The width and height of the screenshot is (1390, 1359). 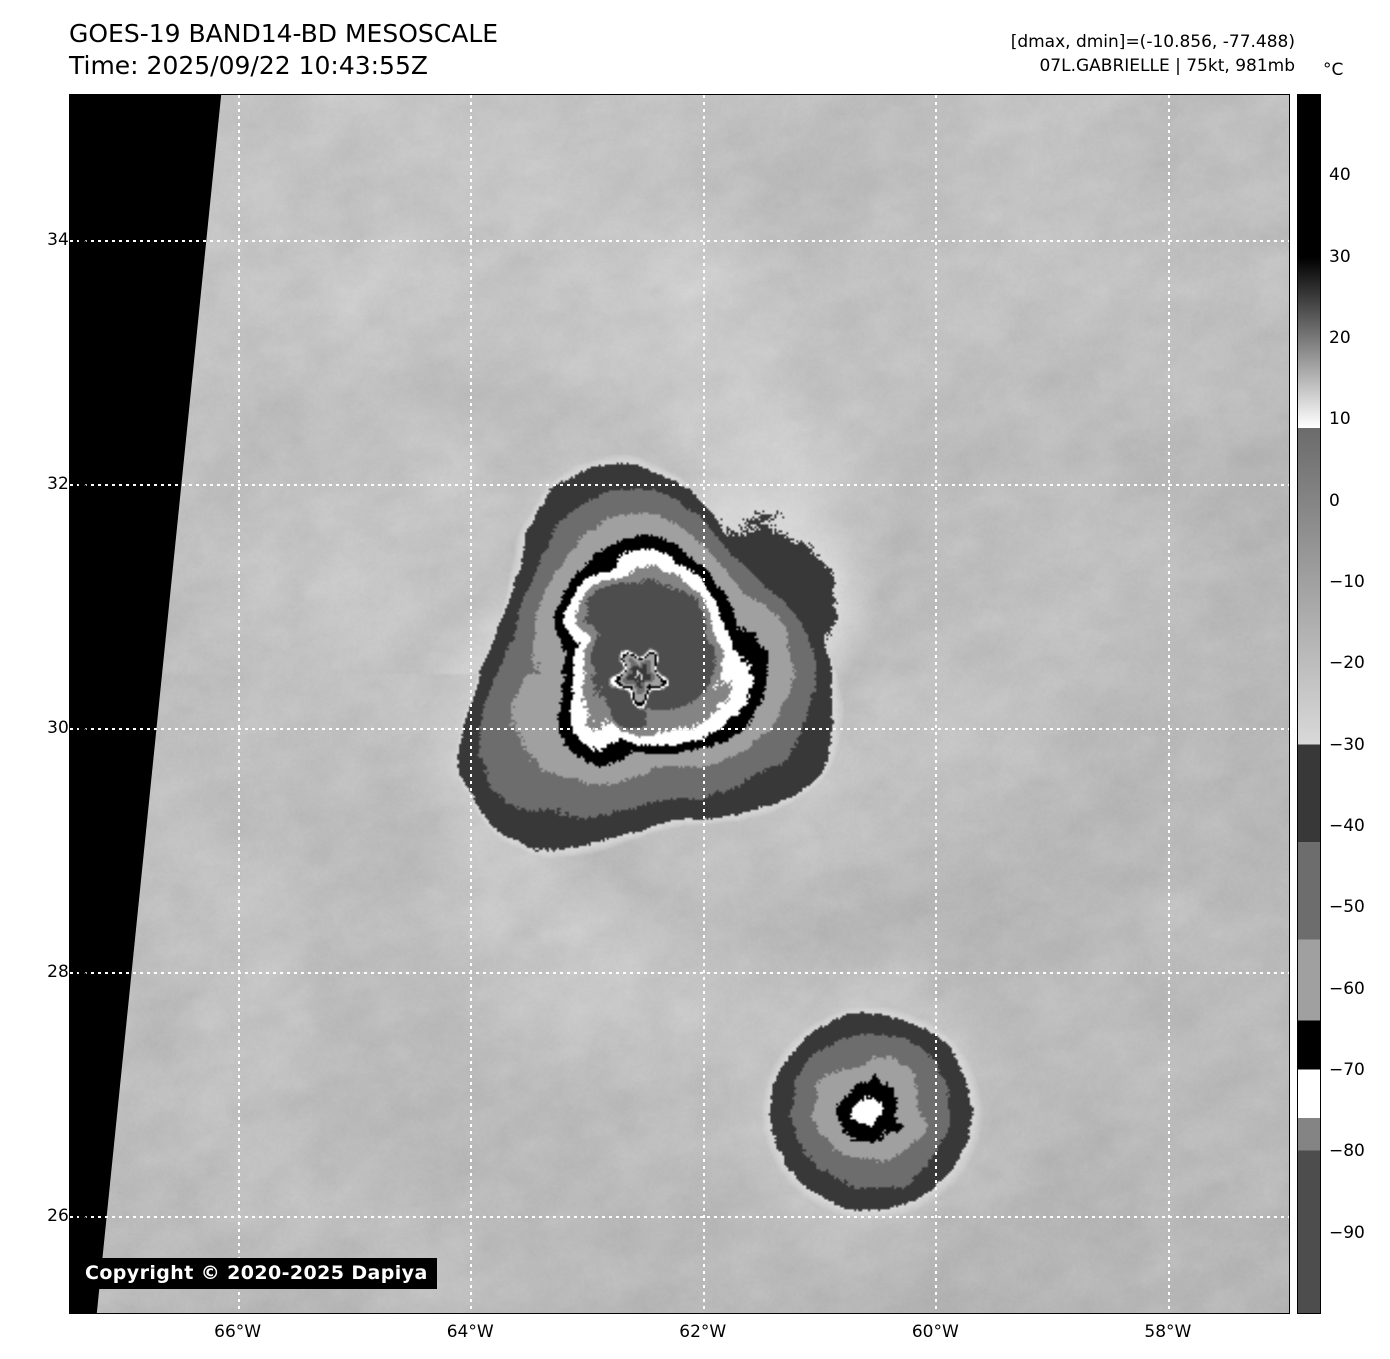 I want to click on longitude-tick-label: 62°W, so click(x=703, y=1332).